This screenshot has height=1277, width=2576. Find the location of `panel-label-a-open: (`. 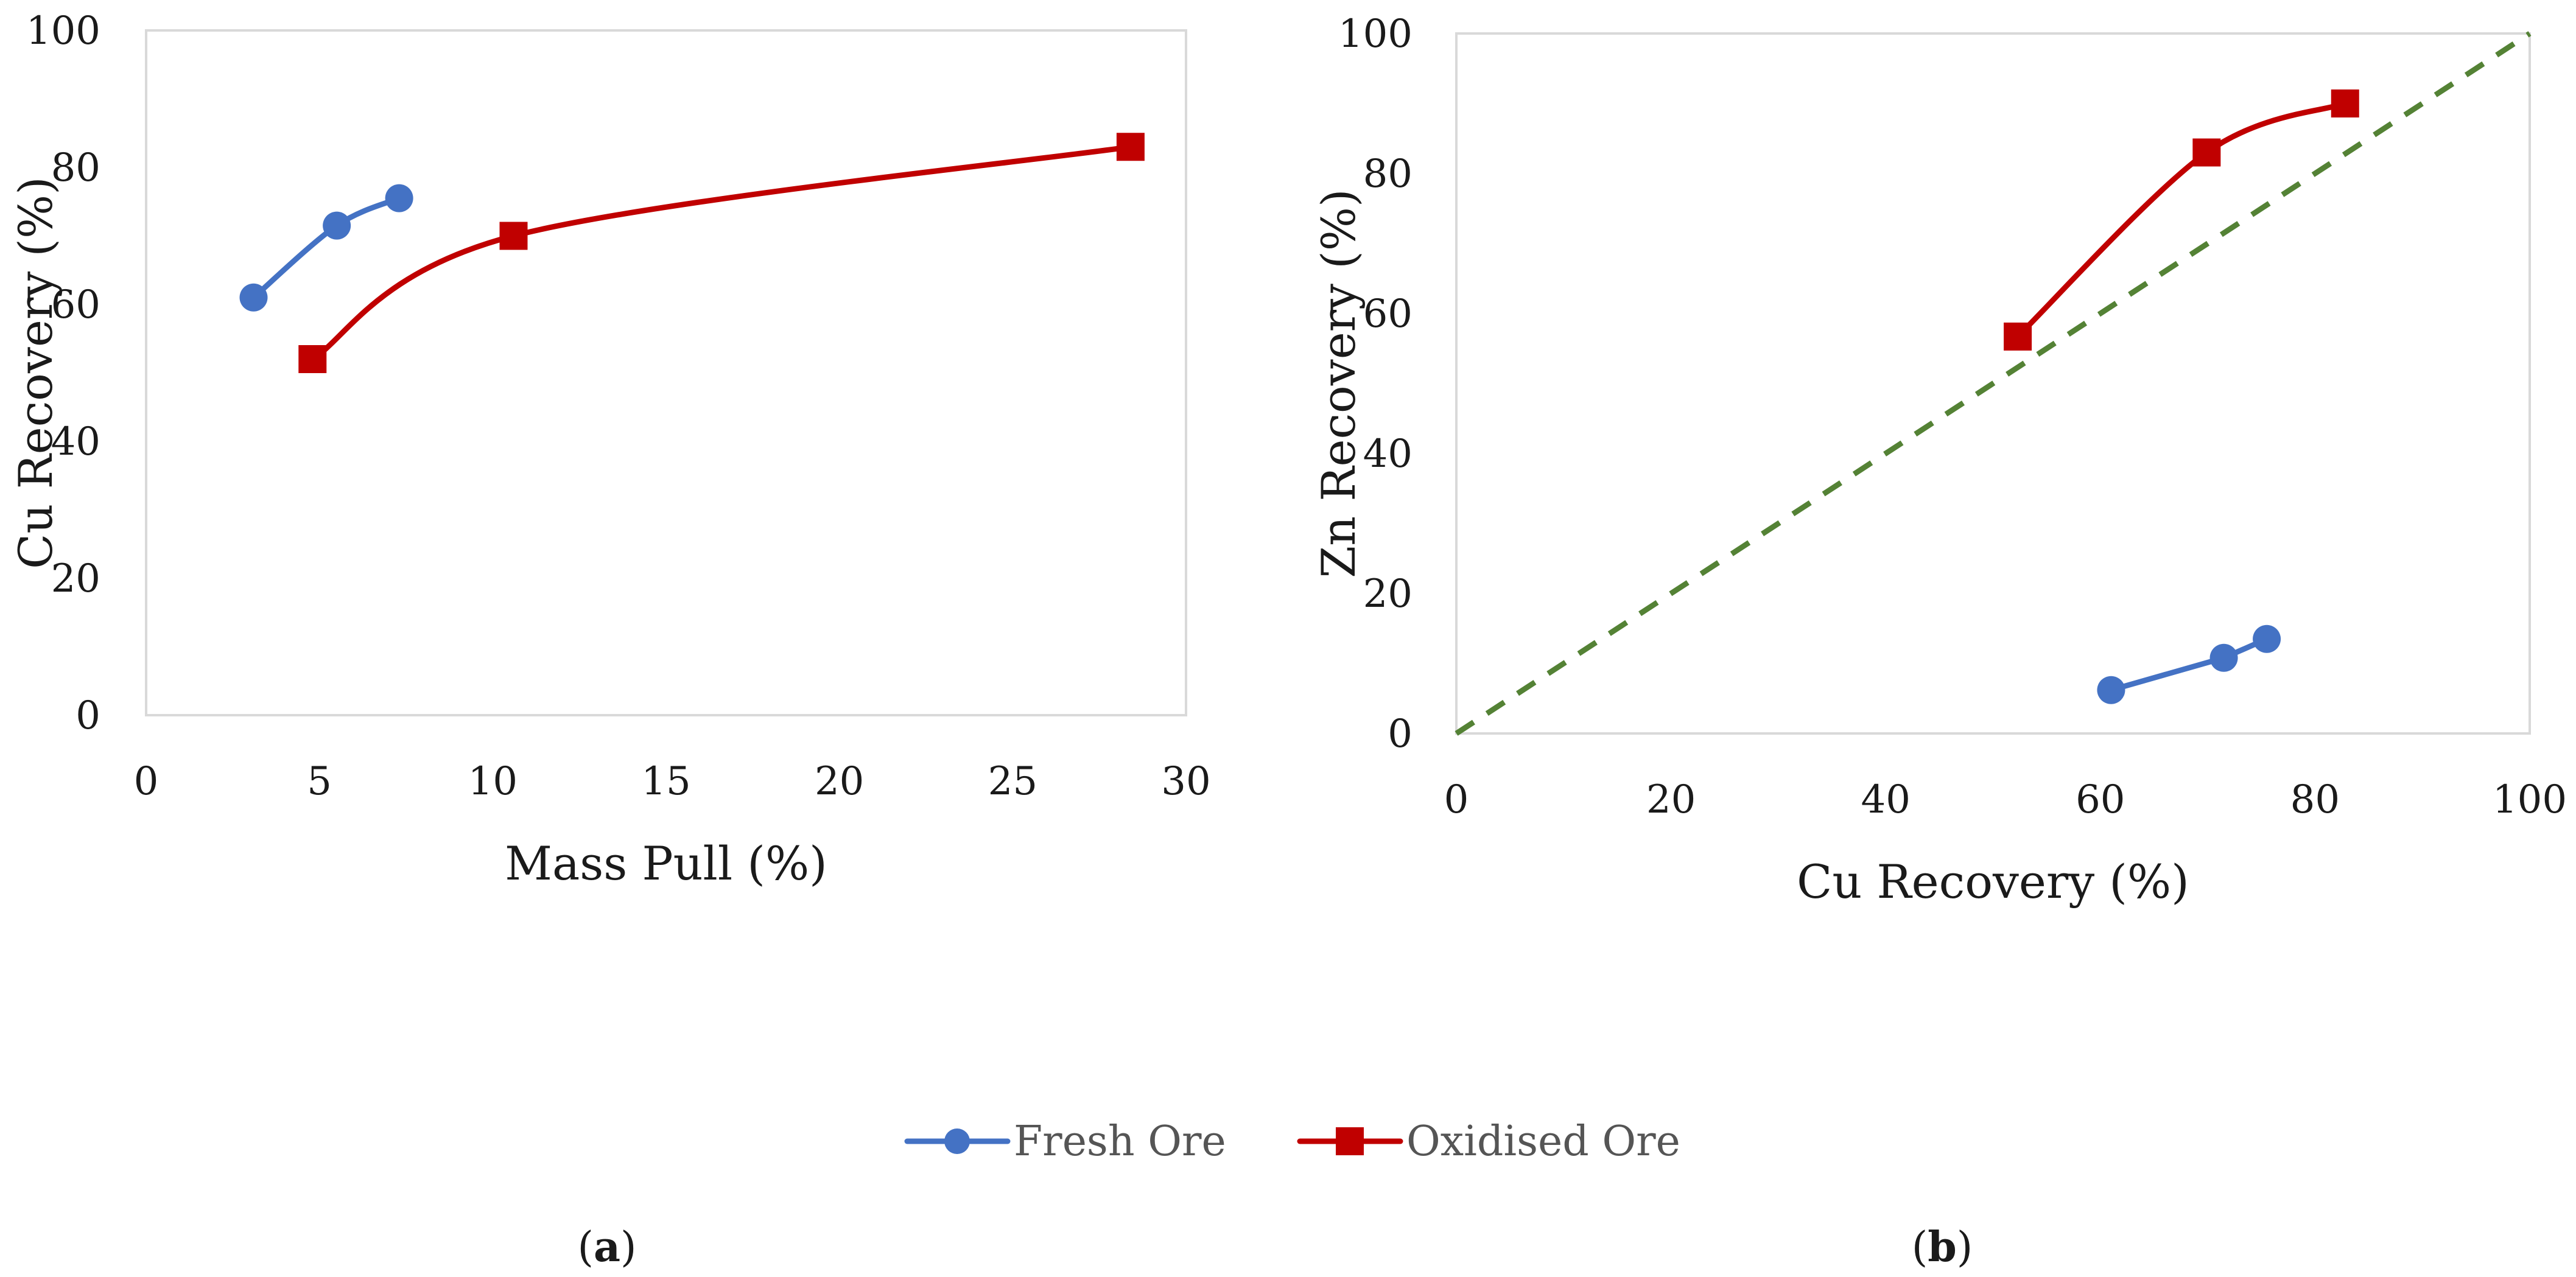

panel-label-a-open: ( is located at coordinates (585, 1248).